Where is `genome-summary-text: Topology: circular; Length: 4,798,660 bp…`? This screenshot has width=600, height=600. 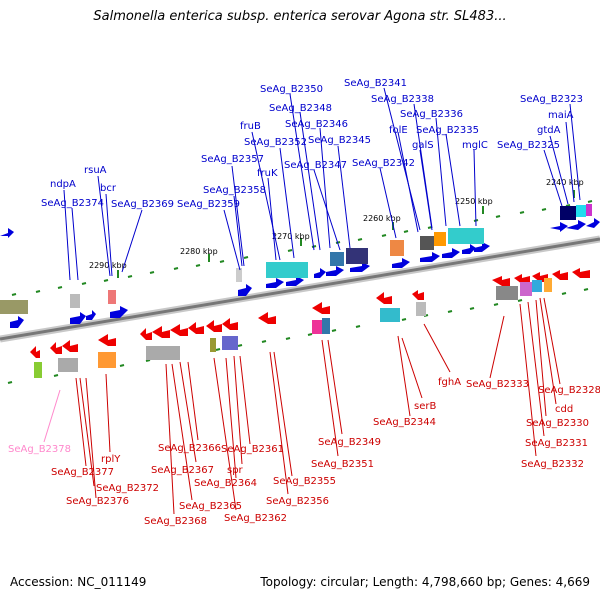 genome-summary-text: Topology: circular; Length: 4,798,660 bp… is located at coordinates (425, 582).